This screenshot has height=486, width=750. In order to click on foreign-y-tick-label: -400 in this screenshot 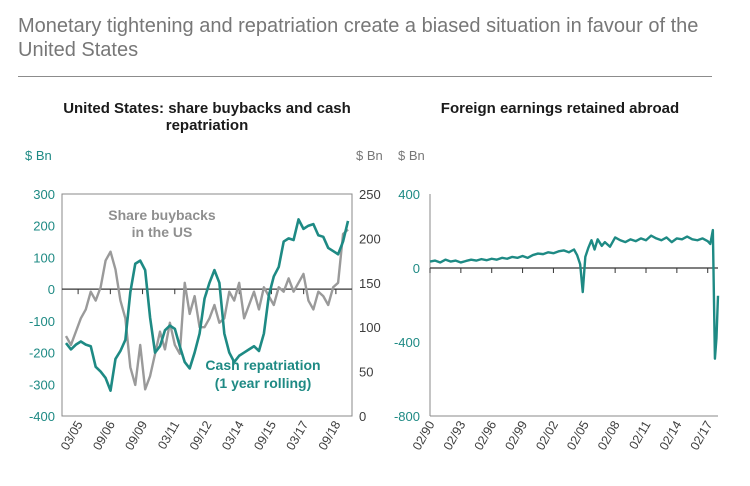, I will do `click(407, 342)`.